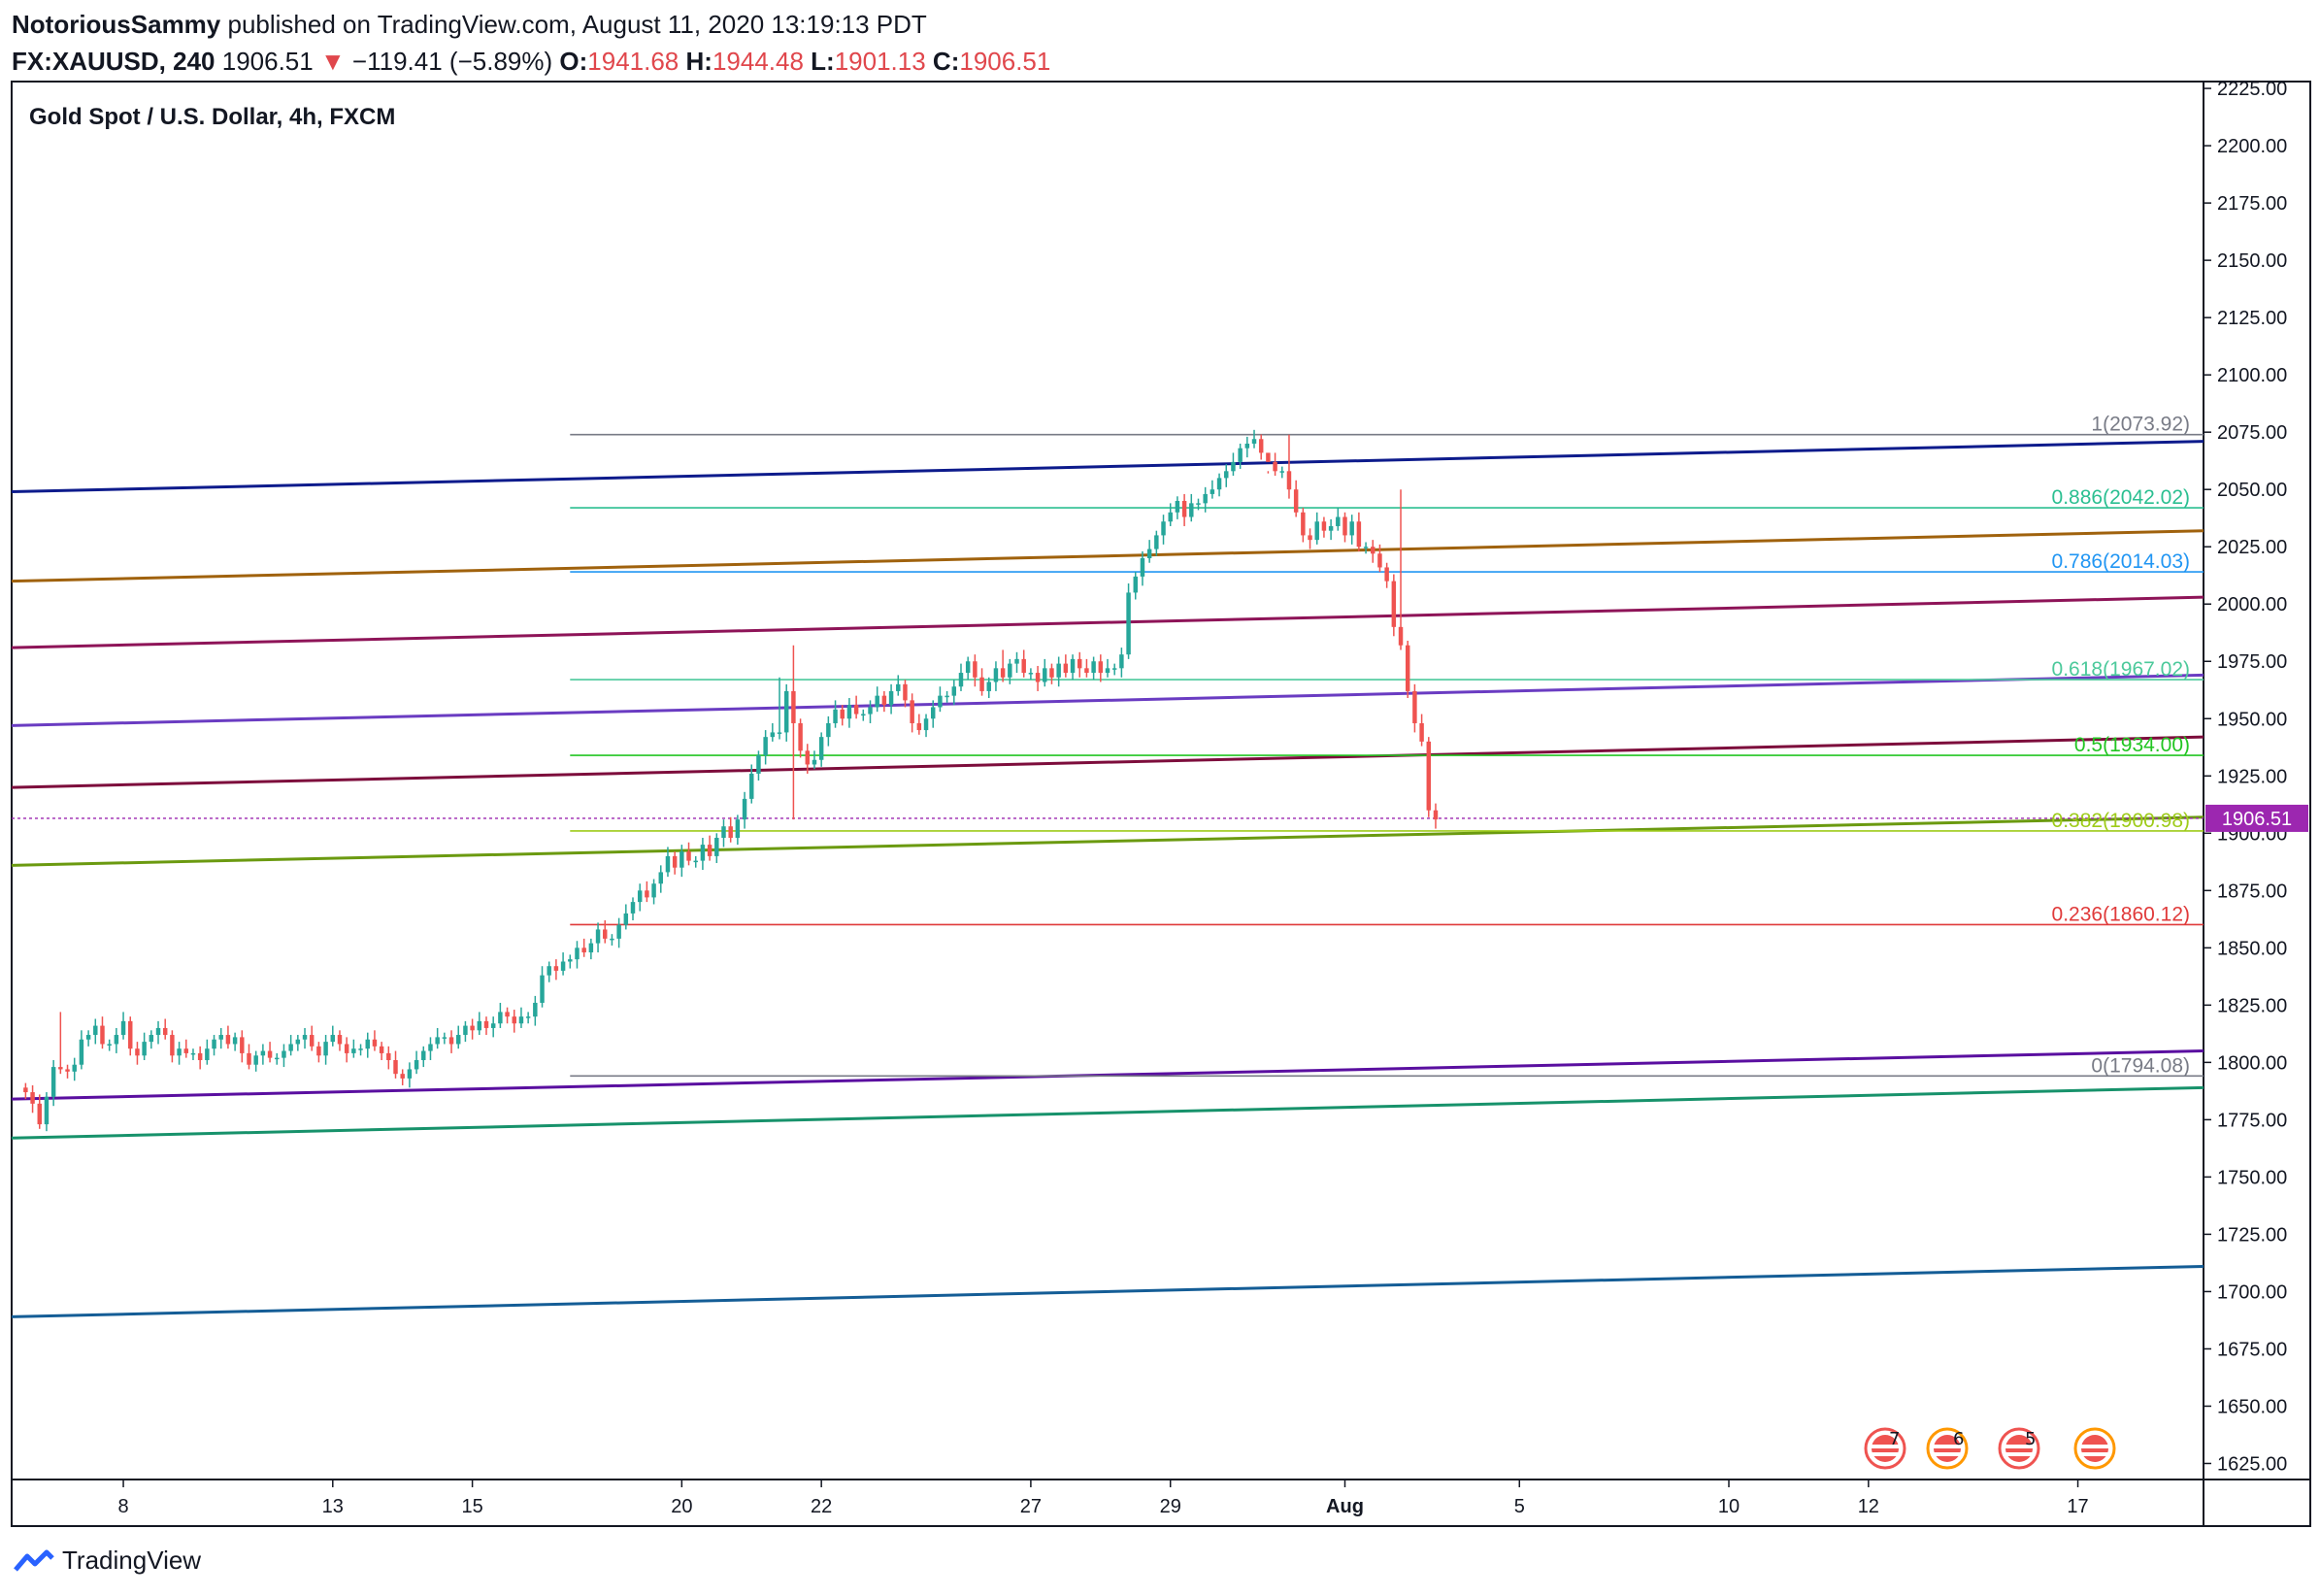 This screenshot has height=1596, width=2320. I want to click on tradingview-footer: TradingView, so click(107, 1561).